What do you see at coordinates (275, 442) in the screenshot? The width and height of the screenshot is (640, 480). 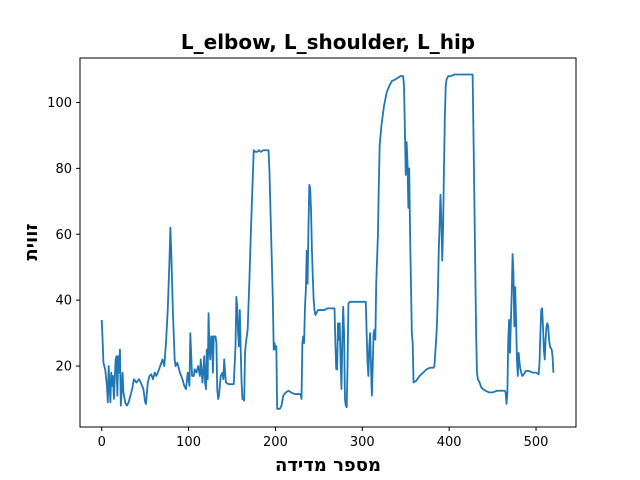 I see `x-tick-label: 200` at bounding box center [275, 442].